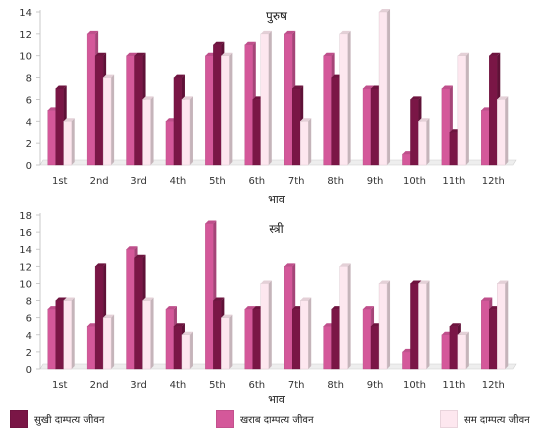 The width and height of the screenshot is (549, 436). Describe the element at coordinates (276, 229) in the screenshot. I see `chart-title: स्त्री` at that location.